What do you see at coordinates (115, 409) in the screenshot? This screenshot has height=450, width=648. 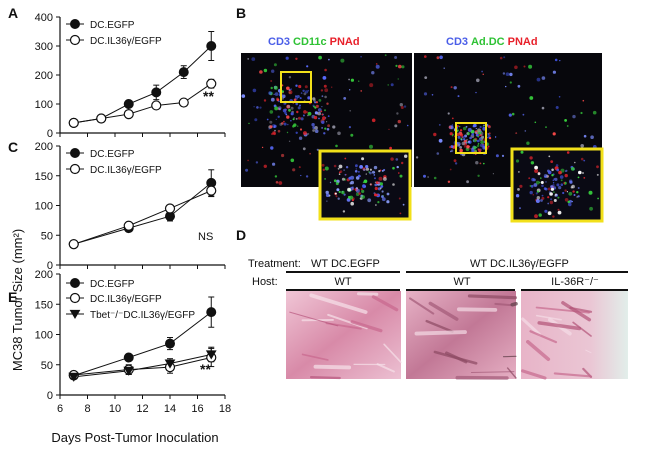 I see `x-tick-label: 10` at bounding box center [115, 409].